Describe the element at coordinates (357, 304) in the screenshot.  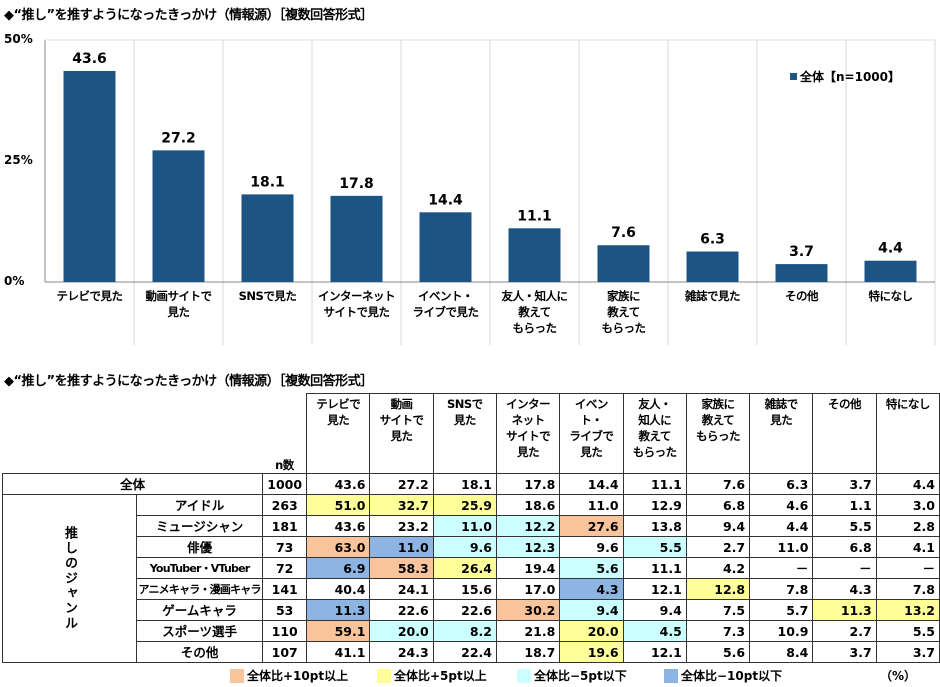
I see `category-label: インターネット サイトで見た` at that location.